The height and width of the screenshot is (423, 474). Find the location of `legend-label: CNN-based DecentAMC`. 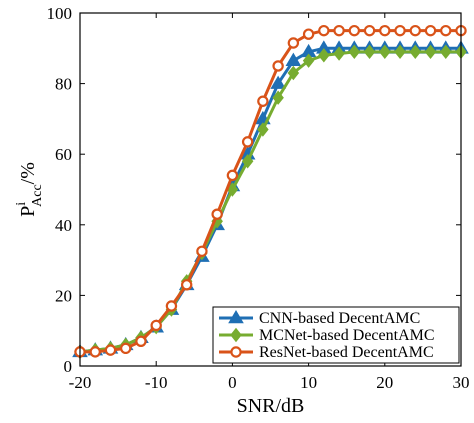

legend-label: CNN-based DecentAMC is located at coordinates (339, 318).